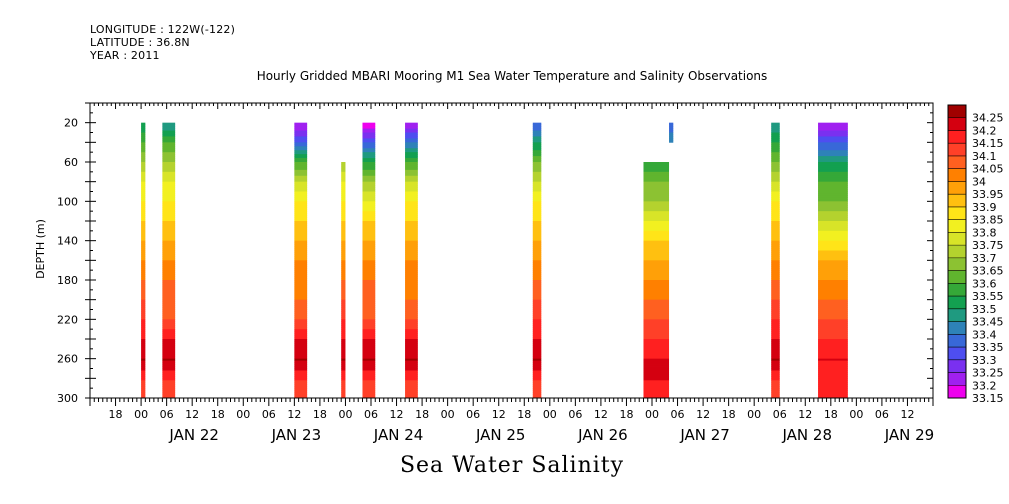 Image resolution: width=1009 pixels, height=504 pixels. What do you see at coordinates (984, 309) in the screenshot?
I see `colorbar-label: 33.5` at bounding box center [984, 309].